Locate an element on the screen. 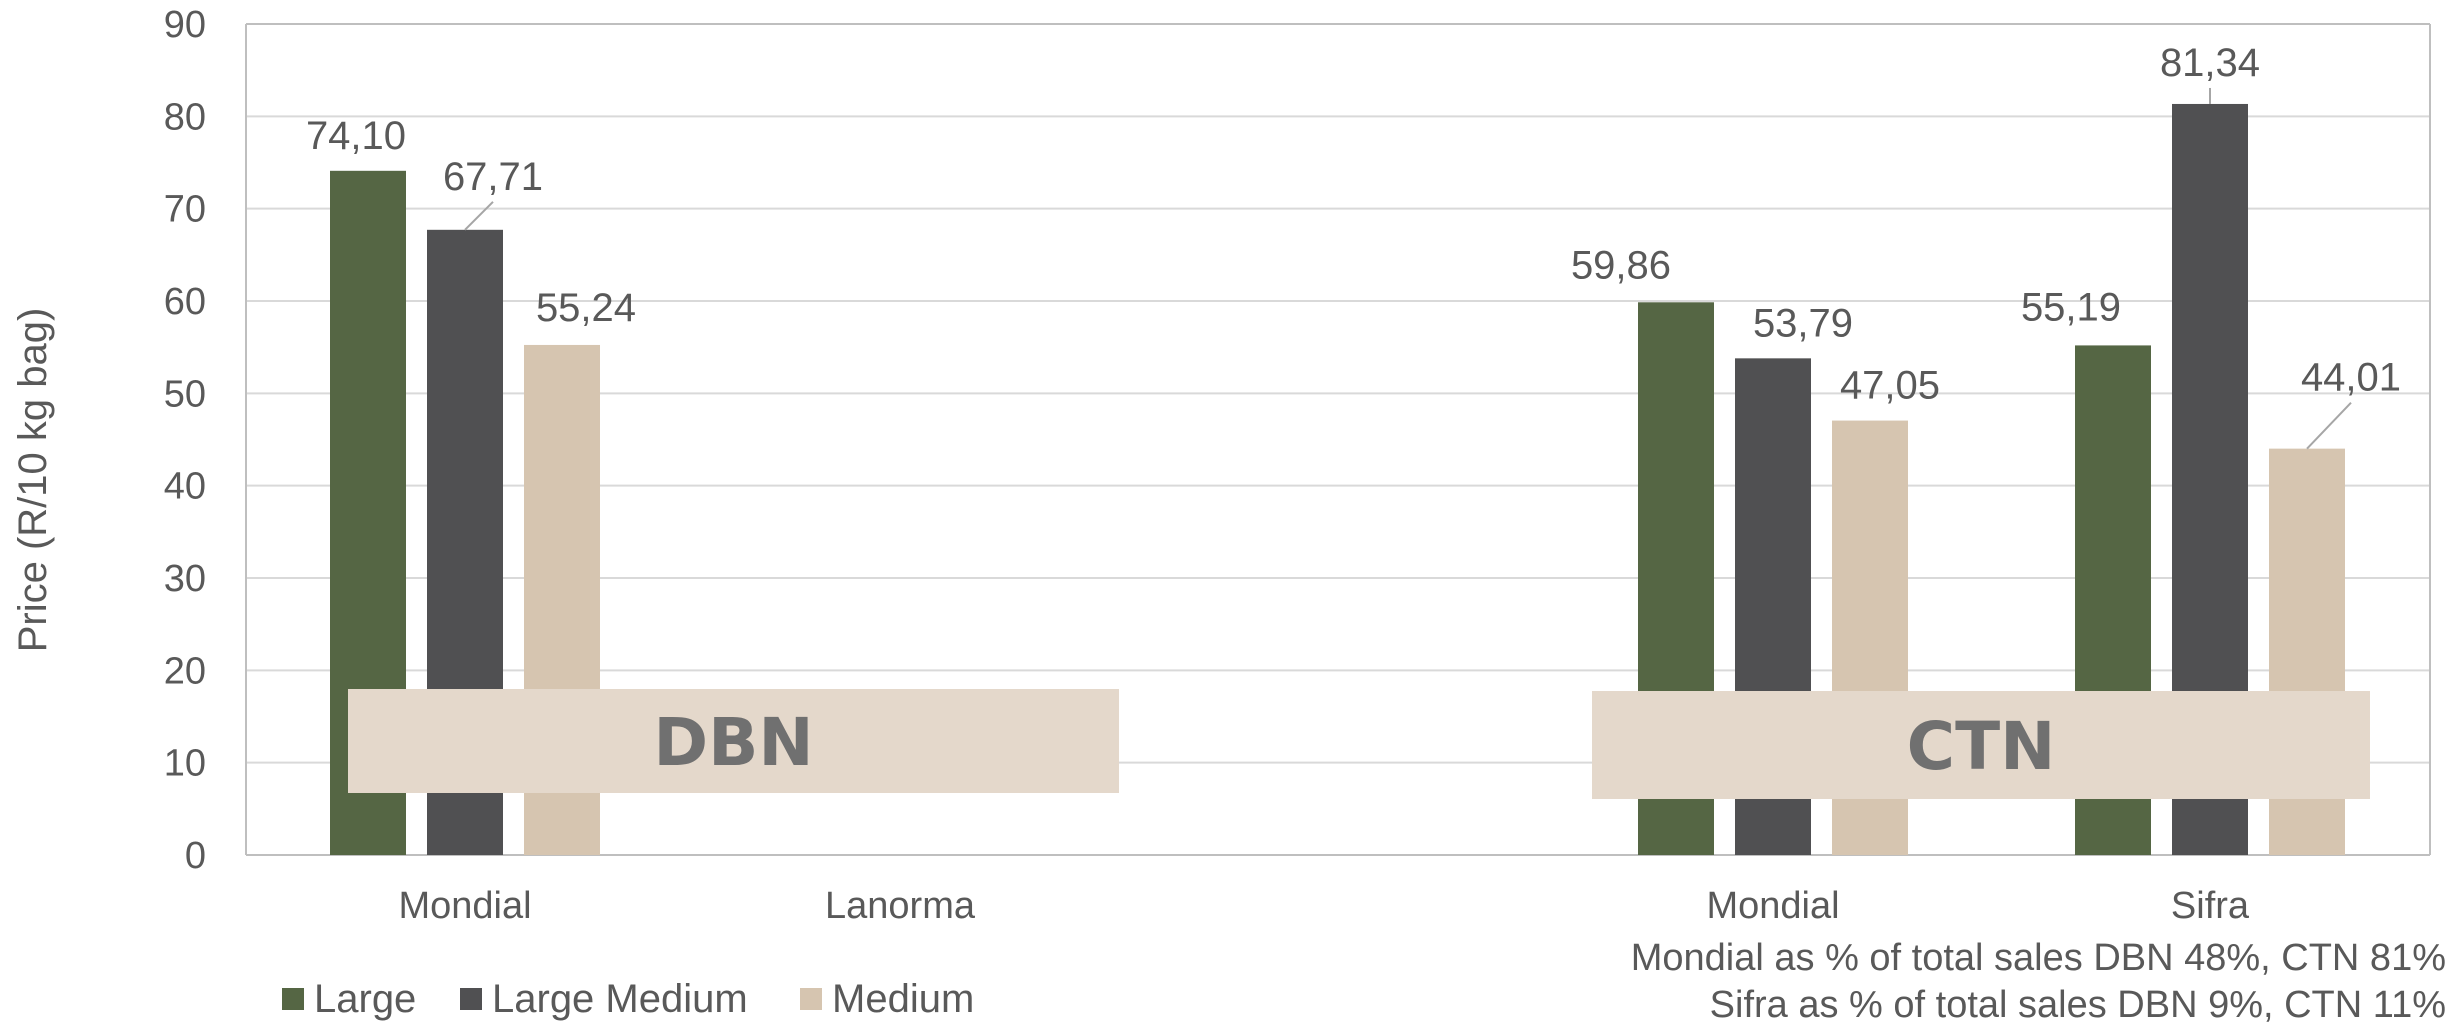 The height and width of the screenshot is (1023, 2455). y-tick-label-50: 50 is located at coordinates (185, 394).